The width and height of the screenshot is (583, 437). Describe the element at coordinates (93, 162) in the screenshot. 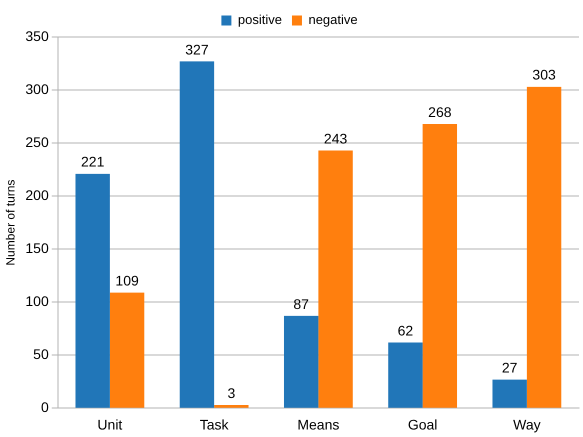

I see `data-label: 221` at that location.